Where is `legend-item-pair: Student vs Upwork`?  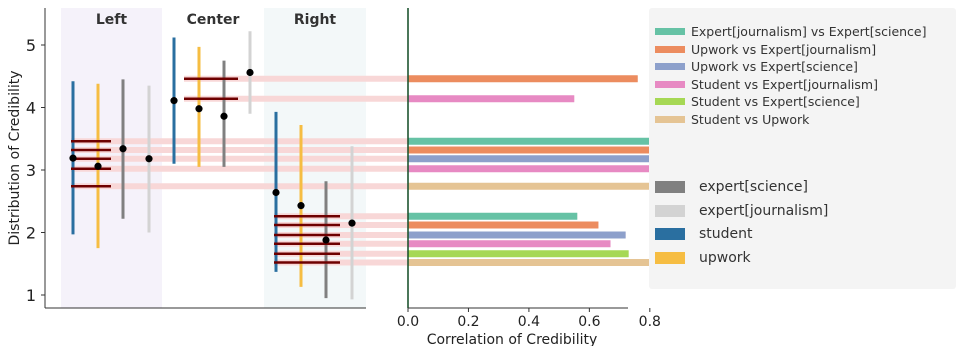 legend-item-pair: Student vs Upwork is located at coordinates (732, 119).